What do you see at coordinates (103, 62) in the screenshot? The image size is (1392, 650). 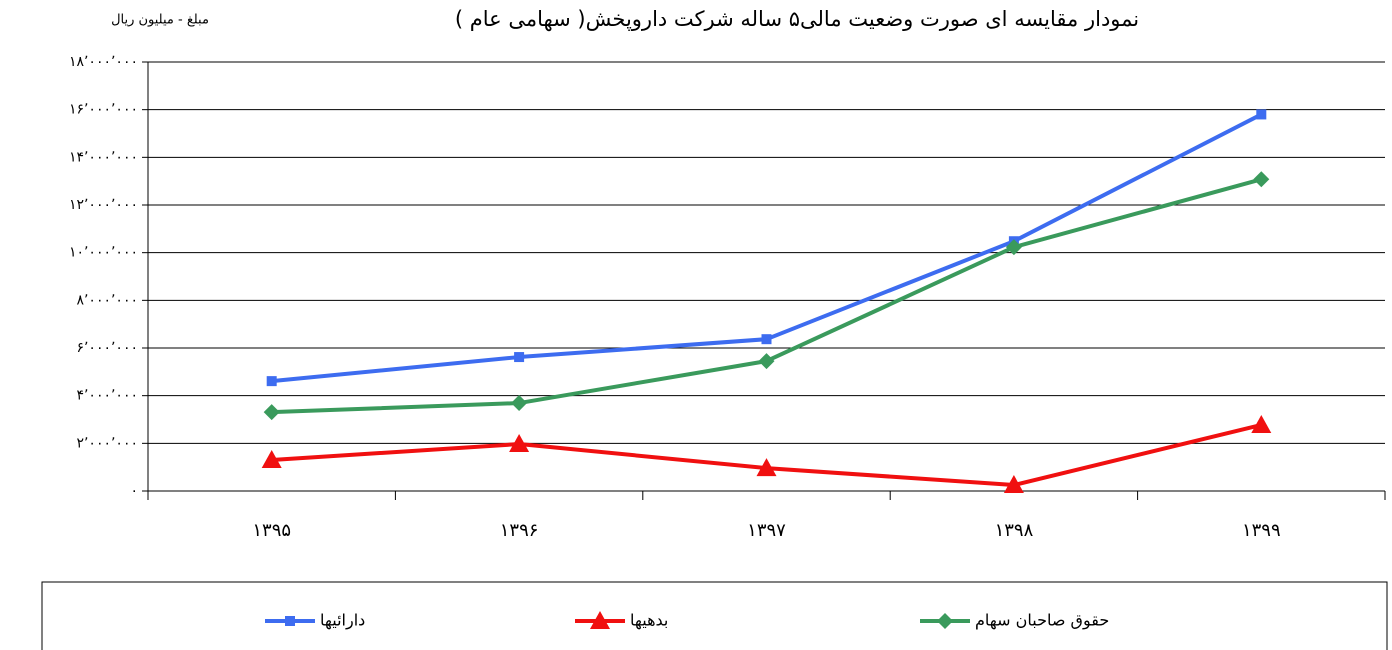 I see `y-tick-label: ۱۸٬۰۰۰٬۰۰۰` at bounding box center [103, 62].